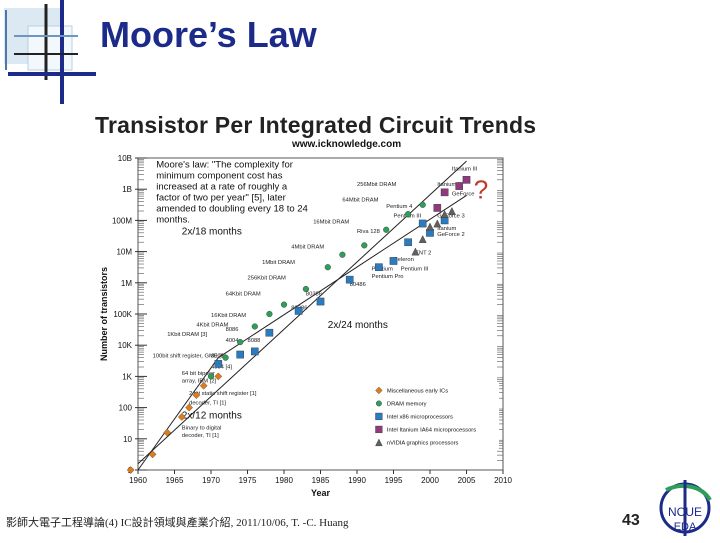 The width and height of the screenshot is (720, 543). Describe the element at coordinates (50, 55) in the screenshot. I see `title-corner-graphic` at that location.